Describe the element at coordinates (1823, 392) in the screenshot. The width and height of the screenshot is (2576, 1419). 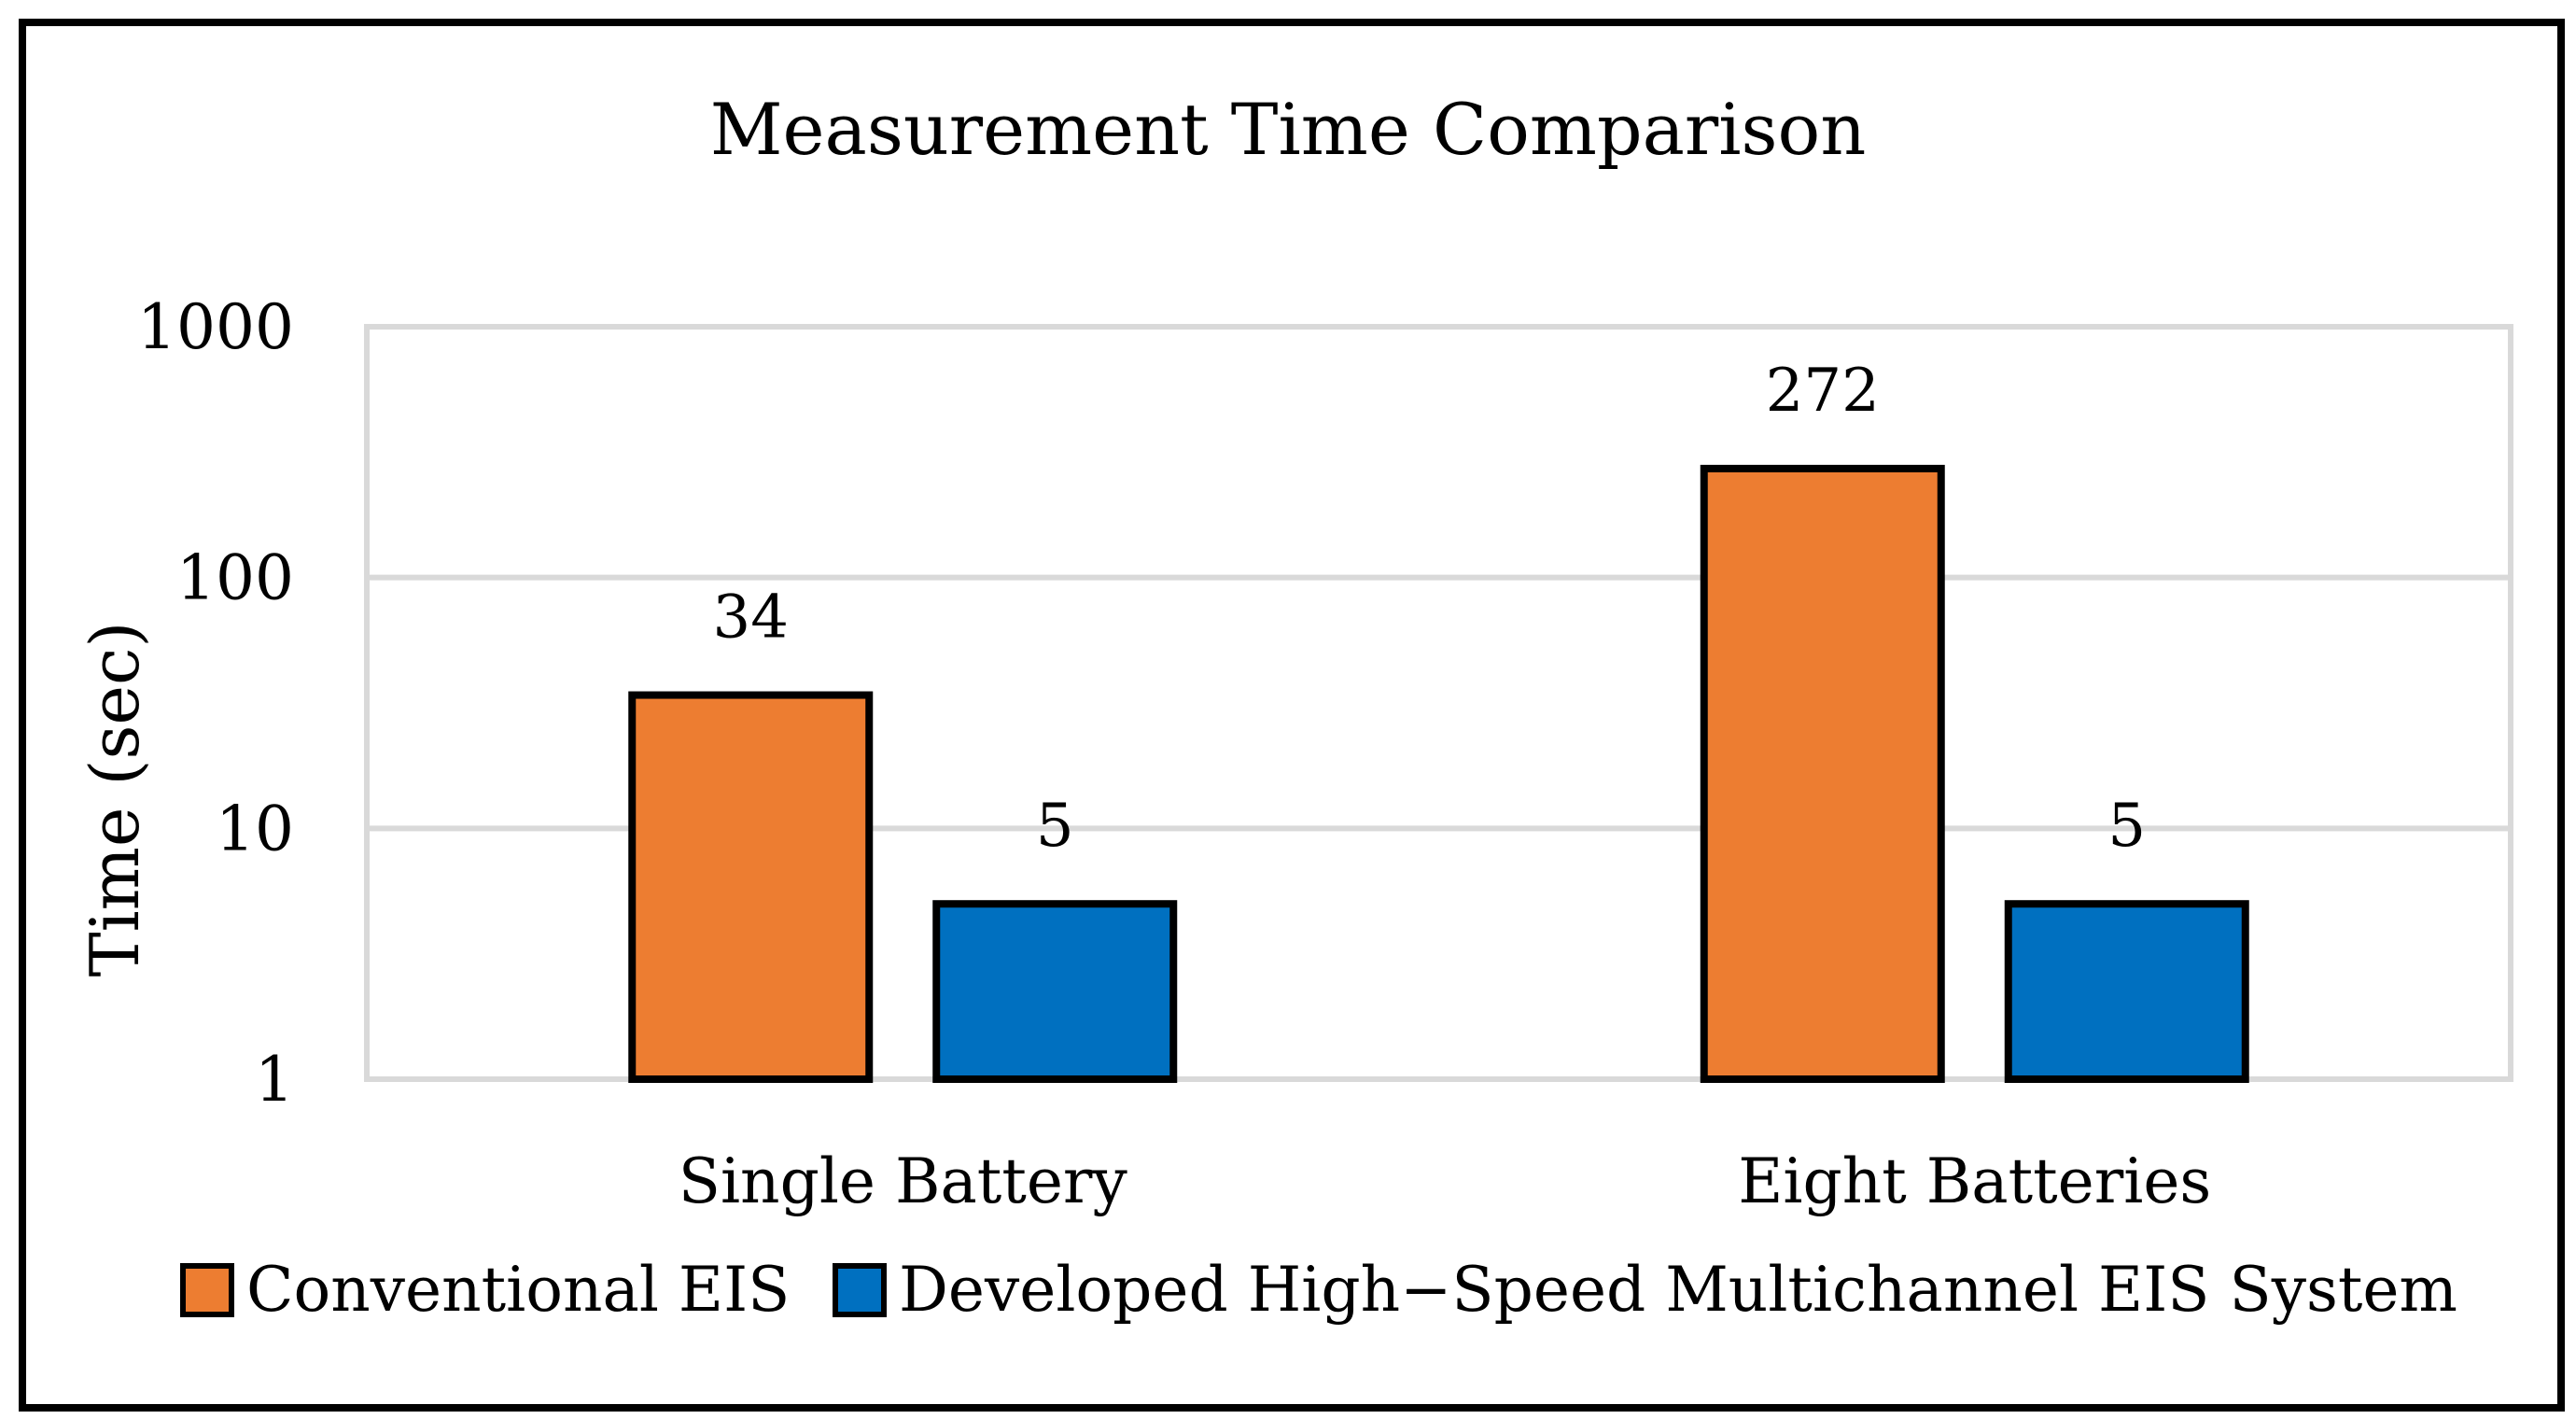
I see `data-label-conventional-1: 272` at that location.